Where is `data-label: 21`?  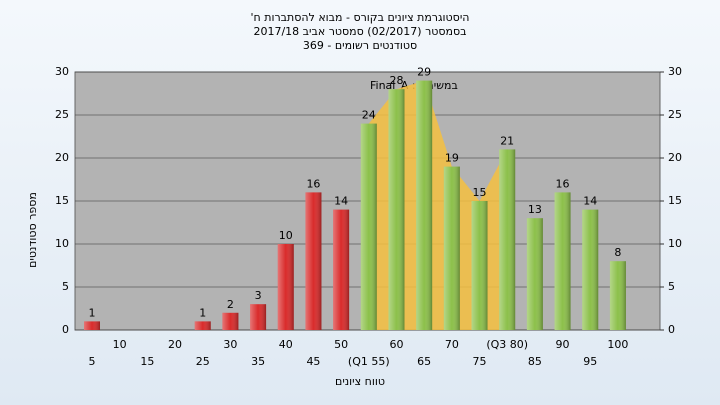
data-label: 21 is located at coordinates (507, 140).